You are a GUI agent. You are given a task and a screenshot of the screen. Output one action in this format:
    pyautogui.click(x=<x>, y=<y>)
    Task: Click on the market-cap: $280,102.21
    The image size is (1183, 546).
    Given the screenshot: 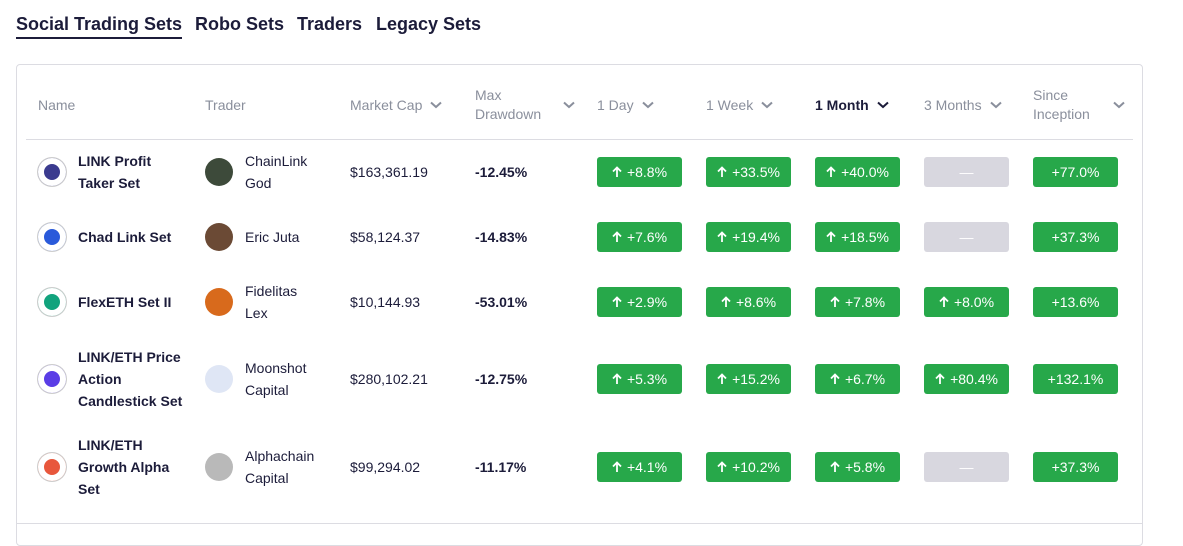 What is the action you would take?
    pyautogui.click(x=389, y=379)
    